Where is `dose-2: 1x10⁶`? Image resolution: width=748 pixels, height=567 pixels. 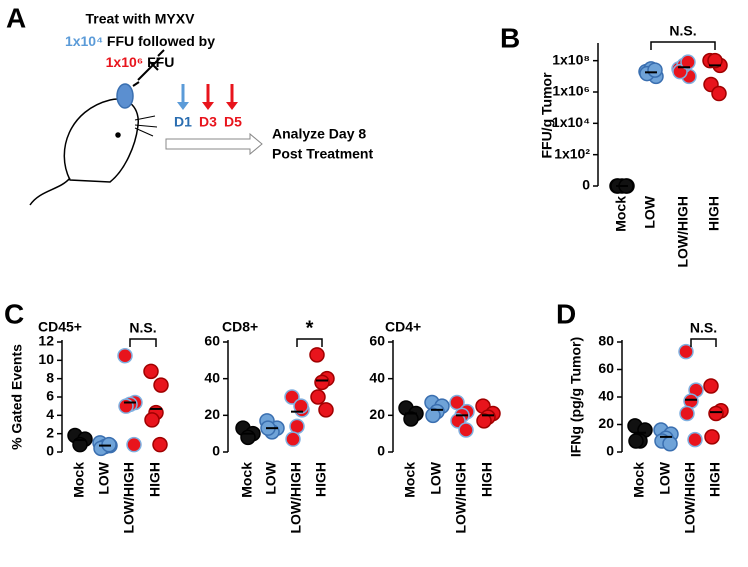
dose-2: 1x10⁶ is located at coordinates (125, 62).